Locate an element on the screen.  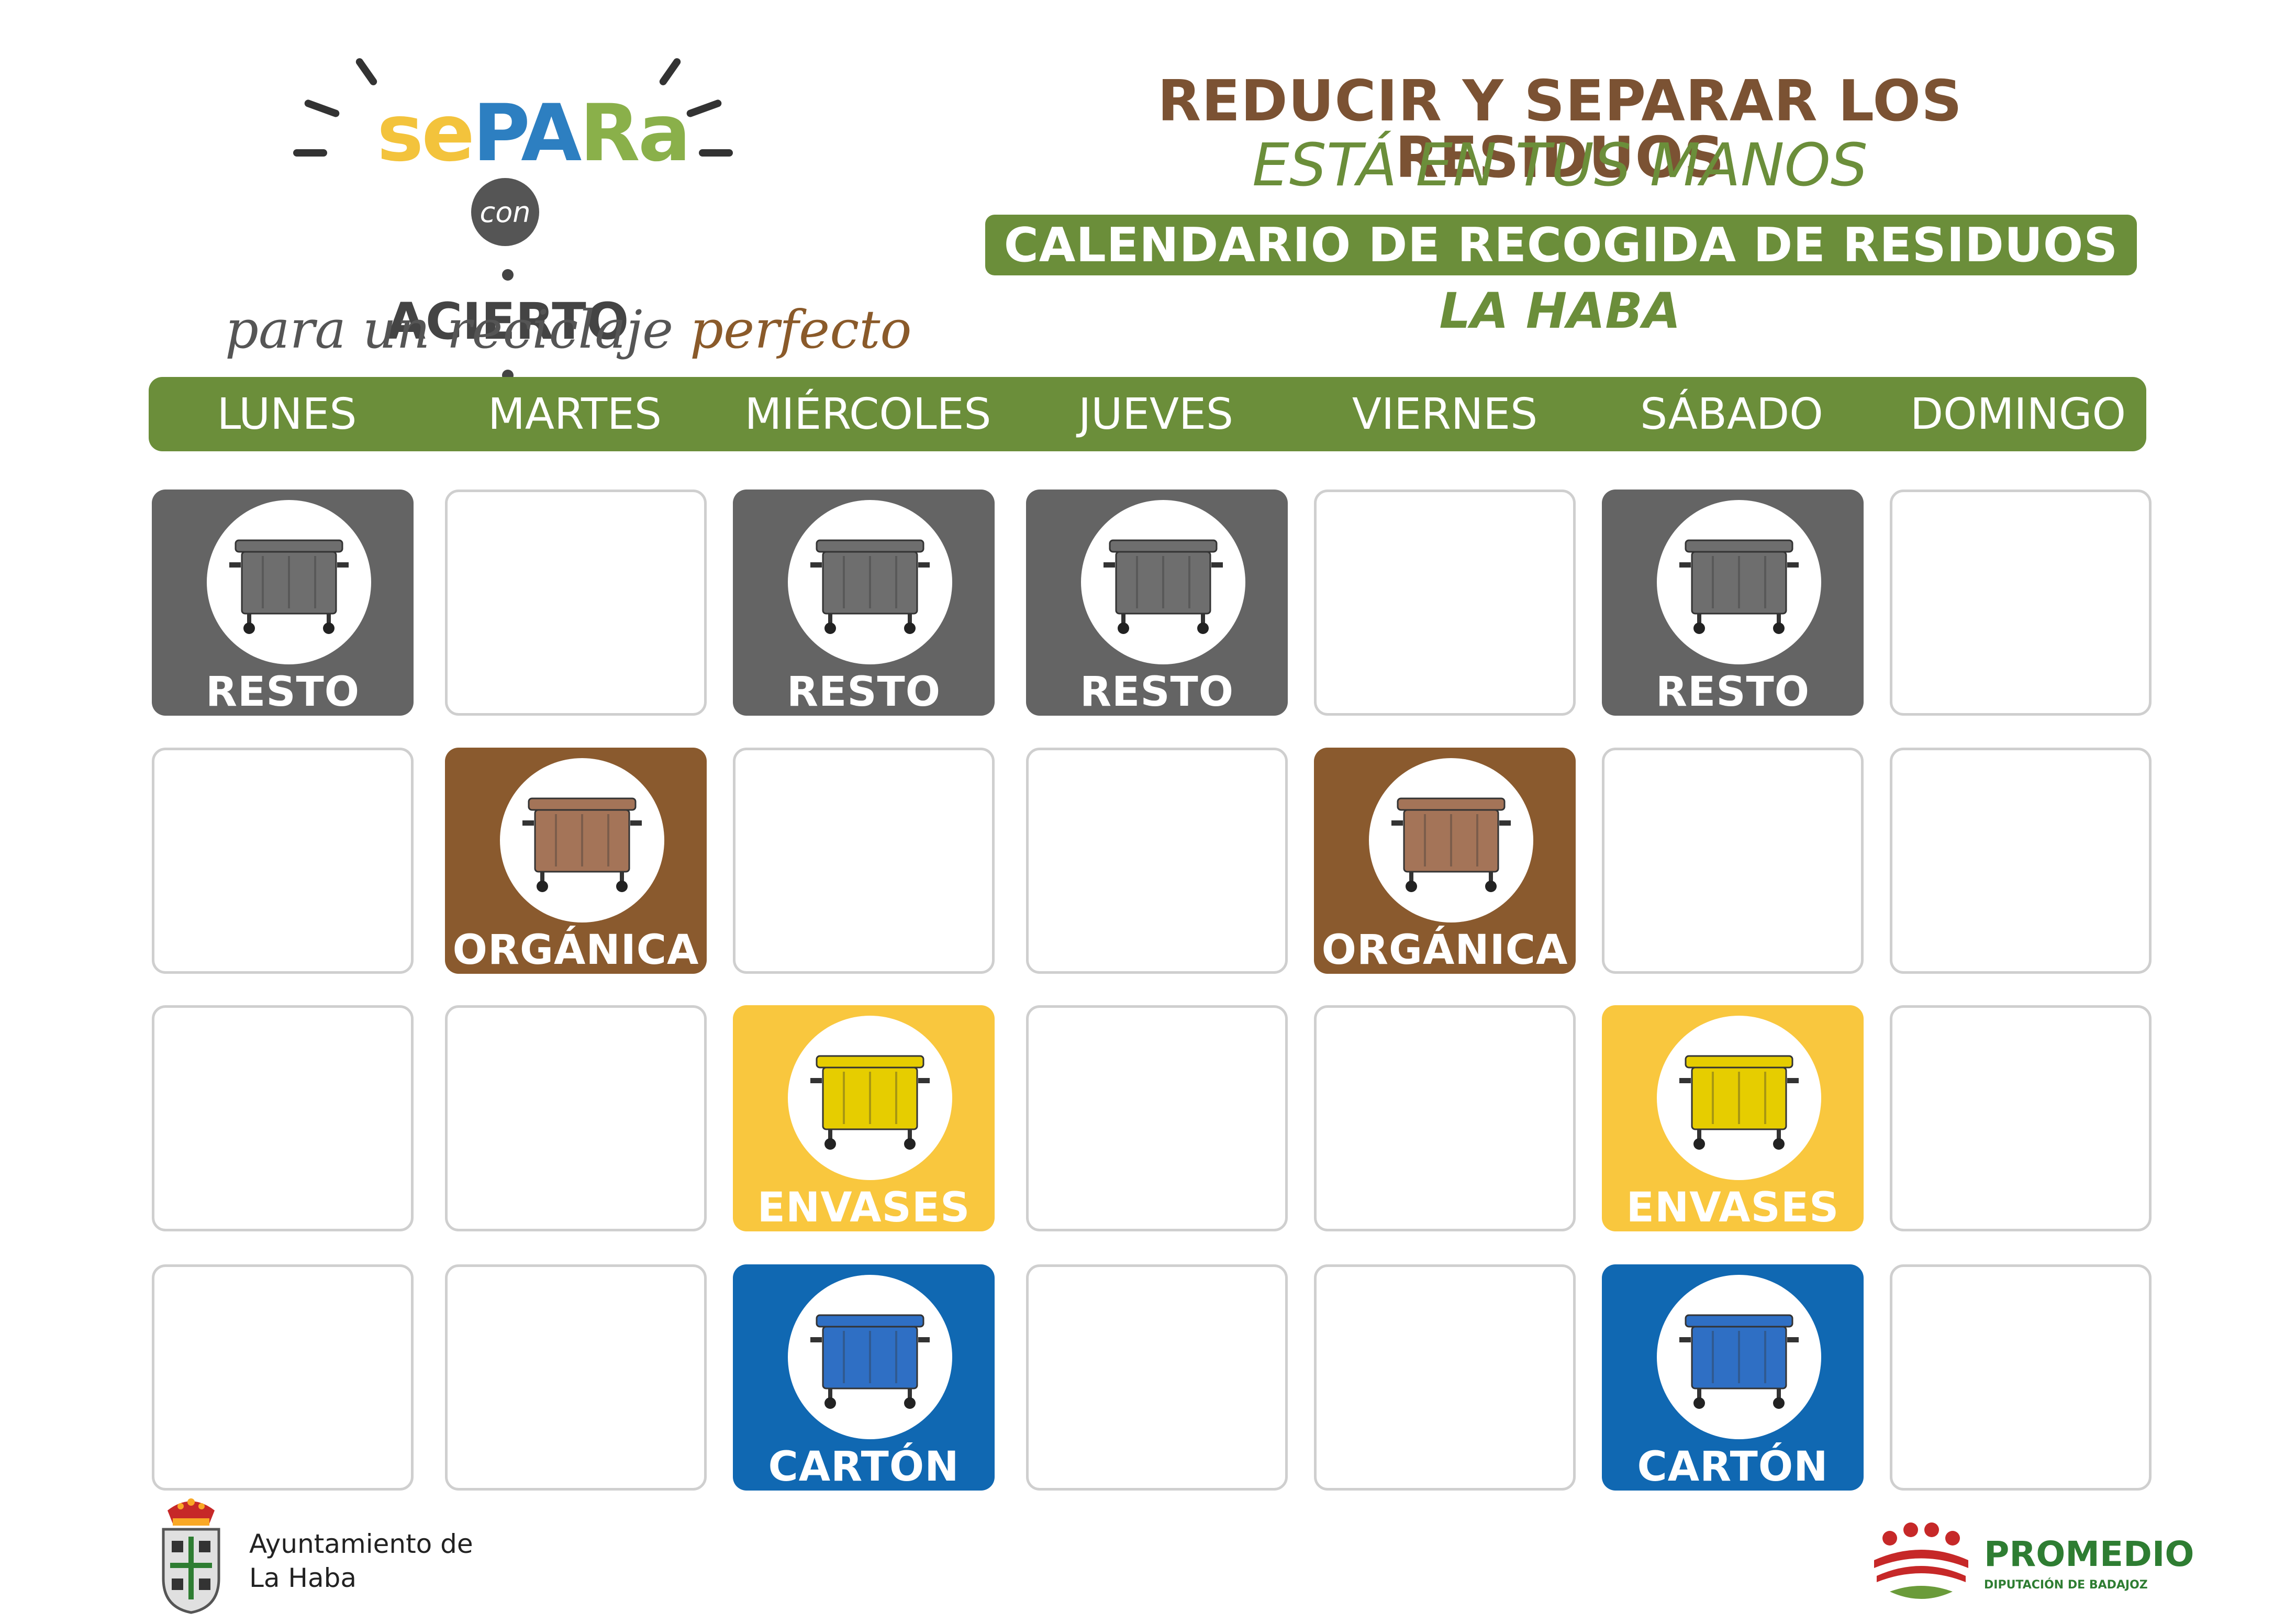
logo-acierto-word: ACIERTO is located at coordinates (508, 321).